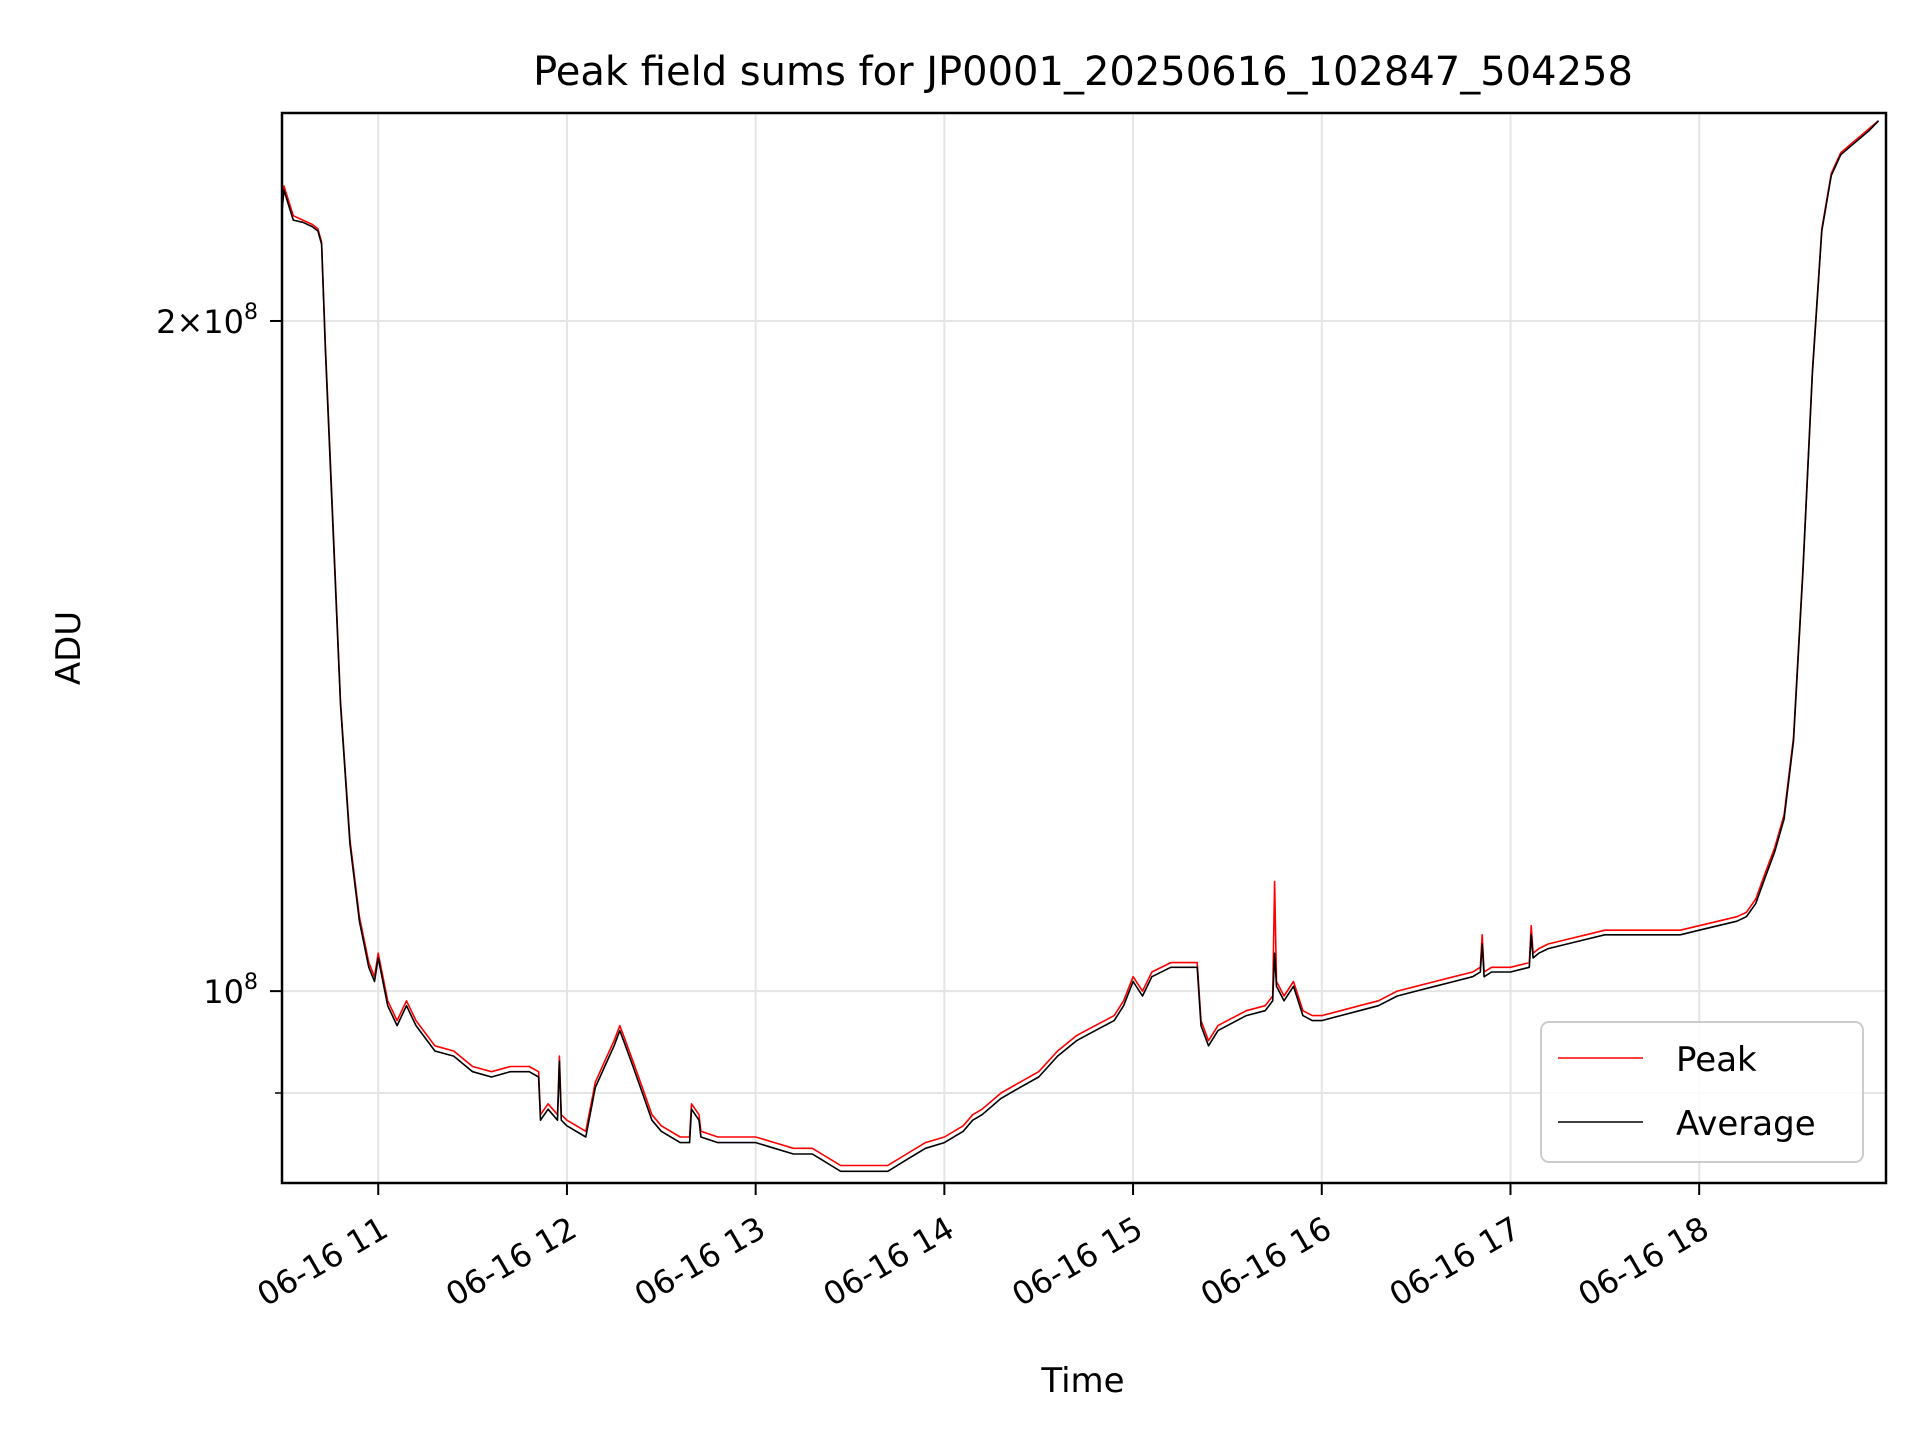  Describe the element at coordinates (230, 990) in the screenshot. I see `y-tick-label: 108` at that location.